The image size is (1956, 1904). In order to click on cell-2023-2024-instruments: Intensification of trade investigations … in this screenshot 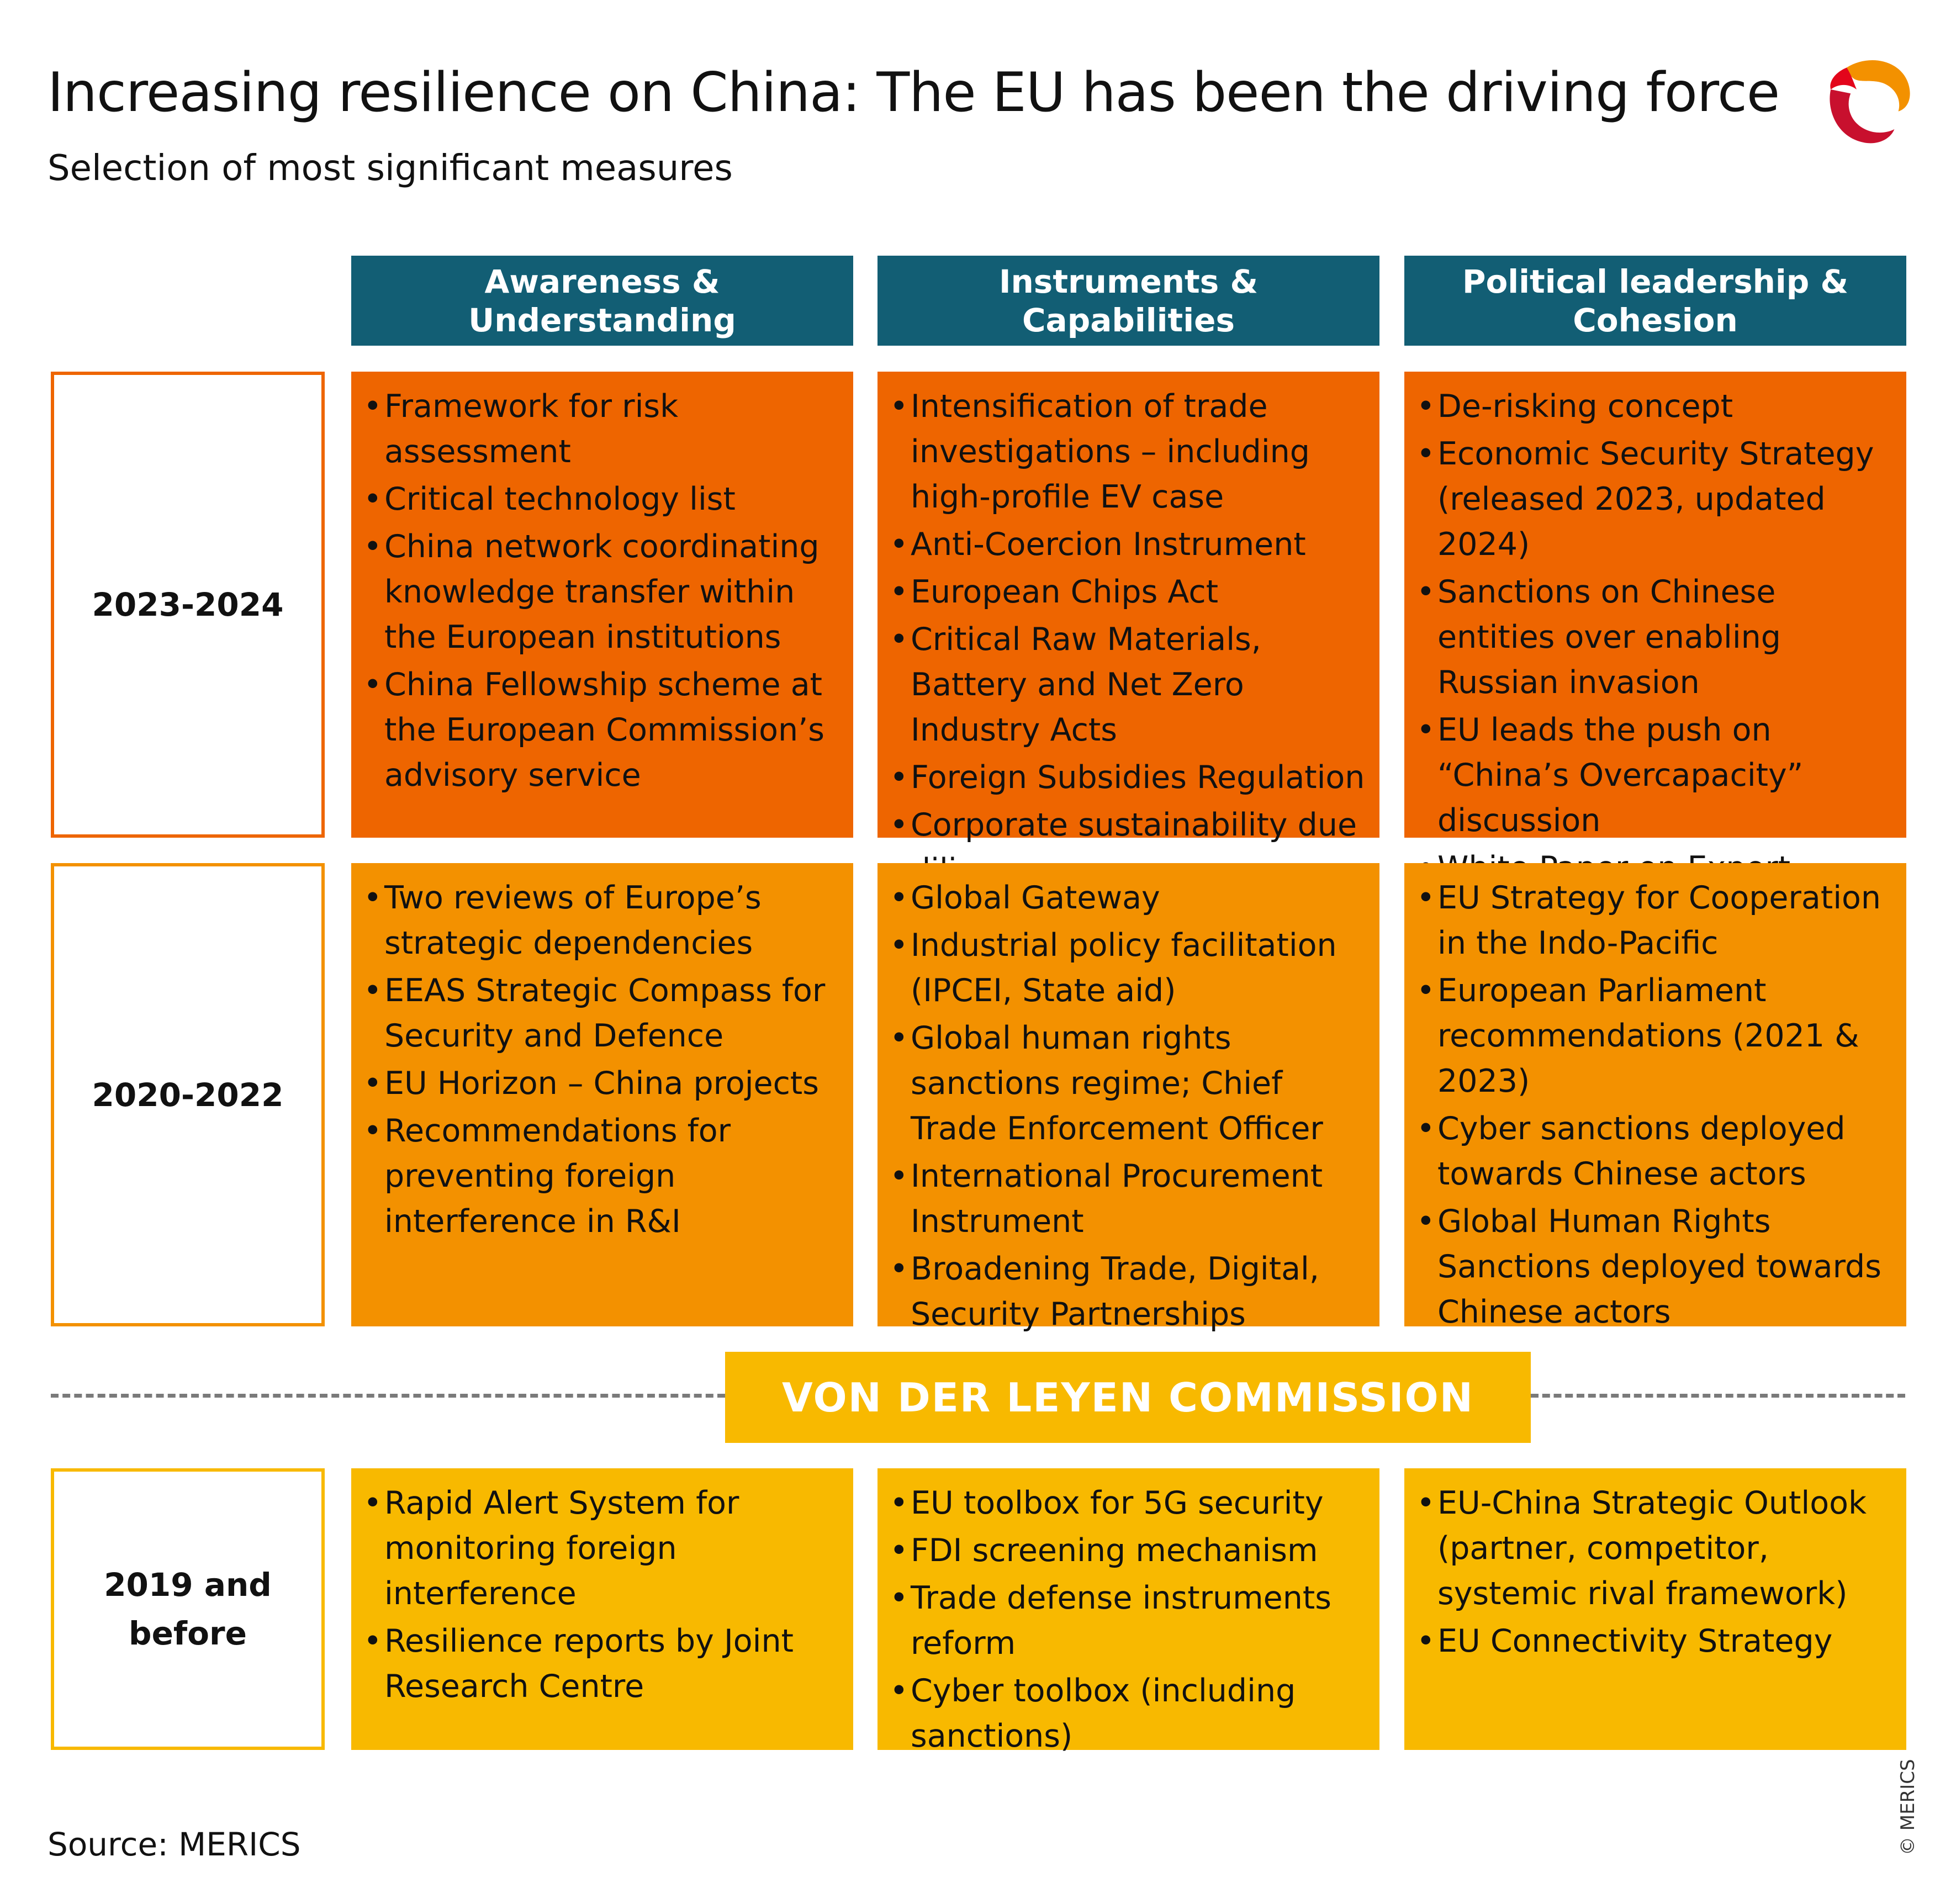, I will do `click(1128, 630)`.